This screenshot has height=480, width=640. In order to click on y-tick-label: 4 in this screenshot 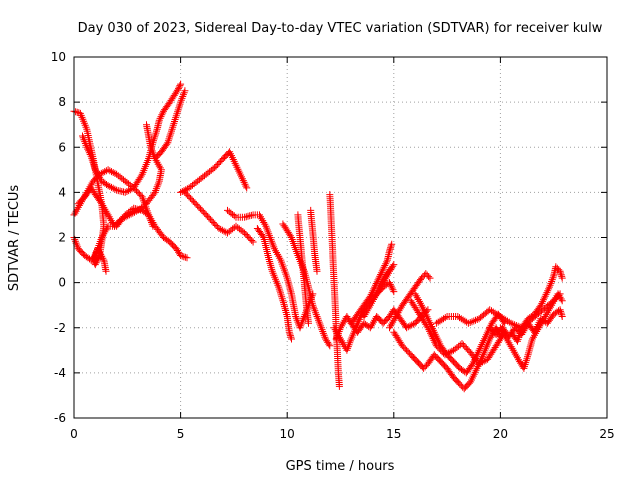, I will do `click(62, 192)`.